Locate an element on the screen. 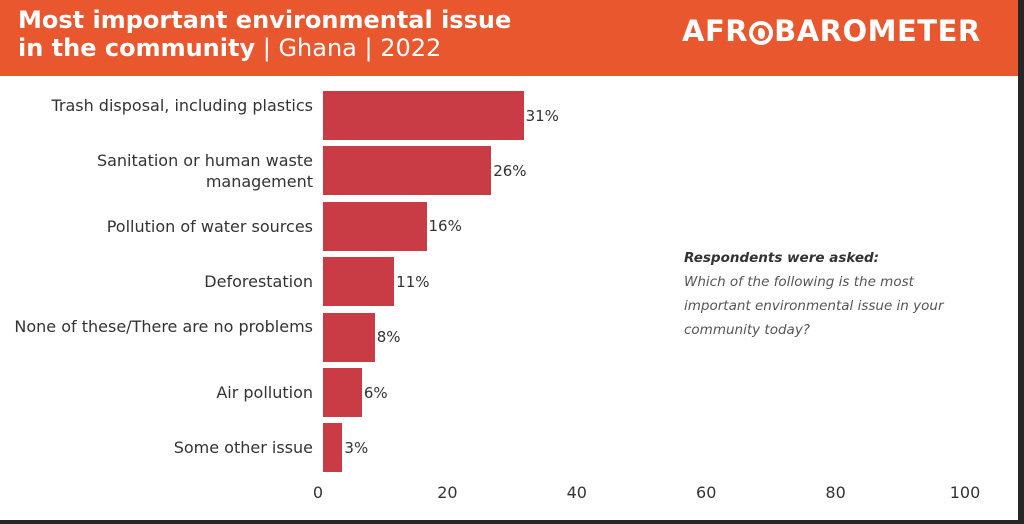  chart-title-bold: in the community is located at coordinates (137, 48).